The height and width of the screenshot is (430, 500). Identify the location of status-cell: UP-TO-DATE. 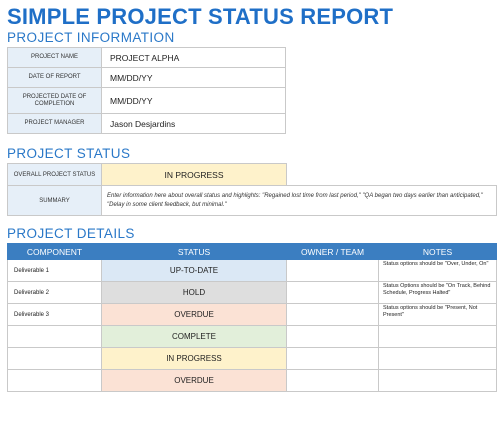
(194, 270).